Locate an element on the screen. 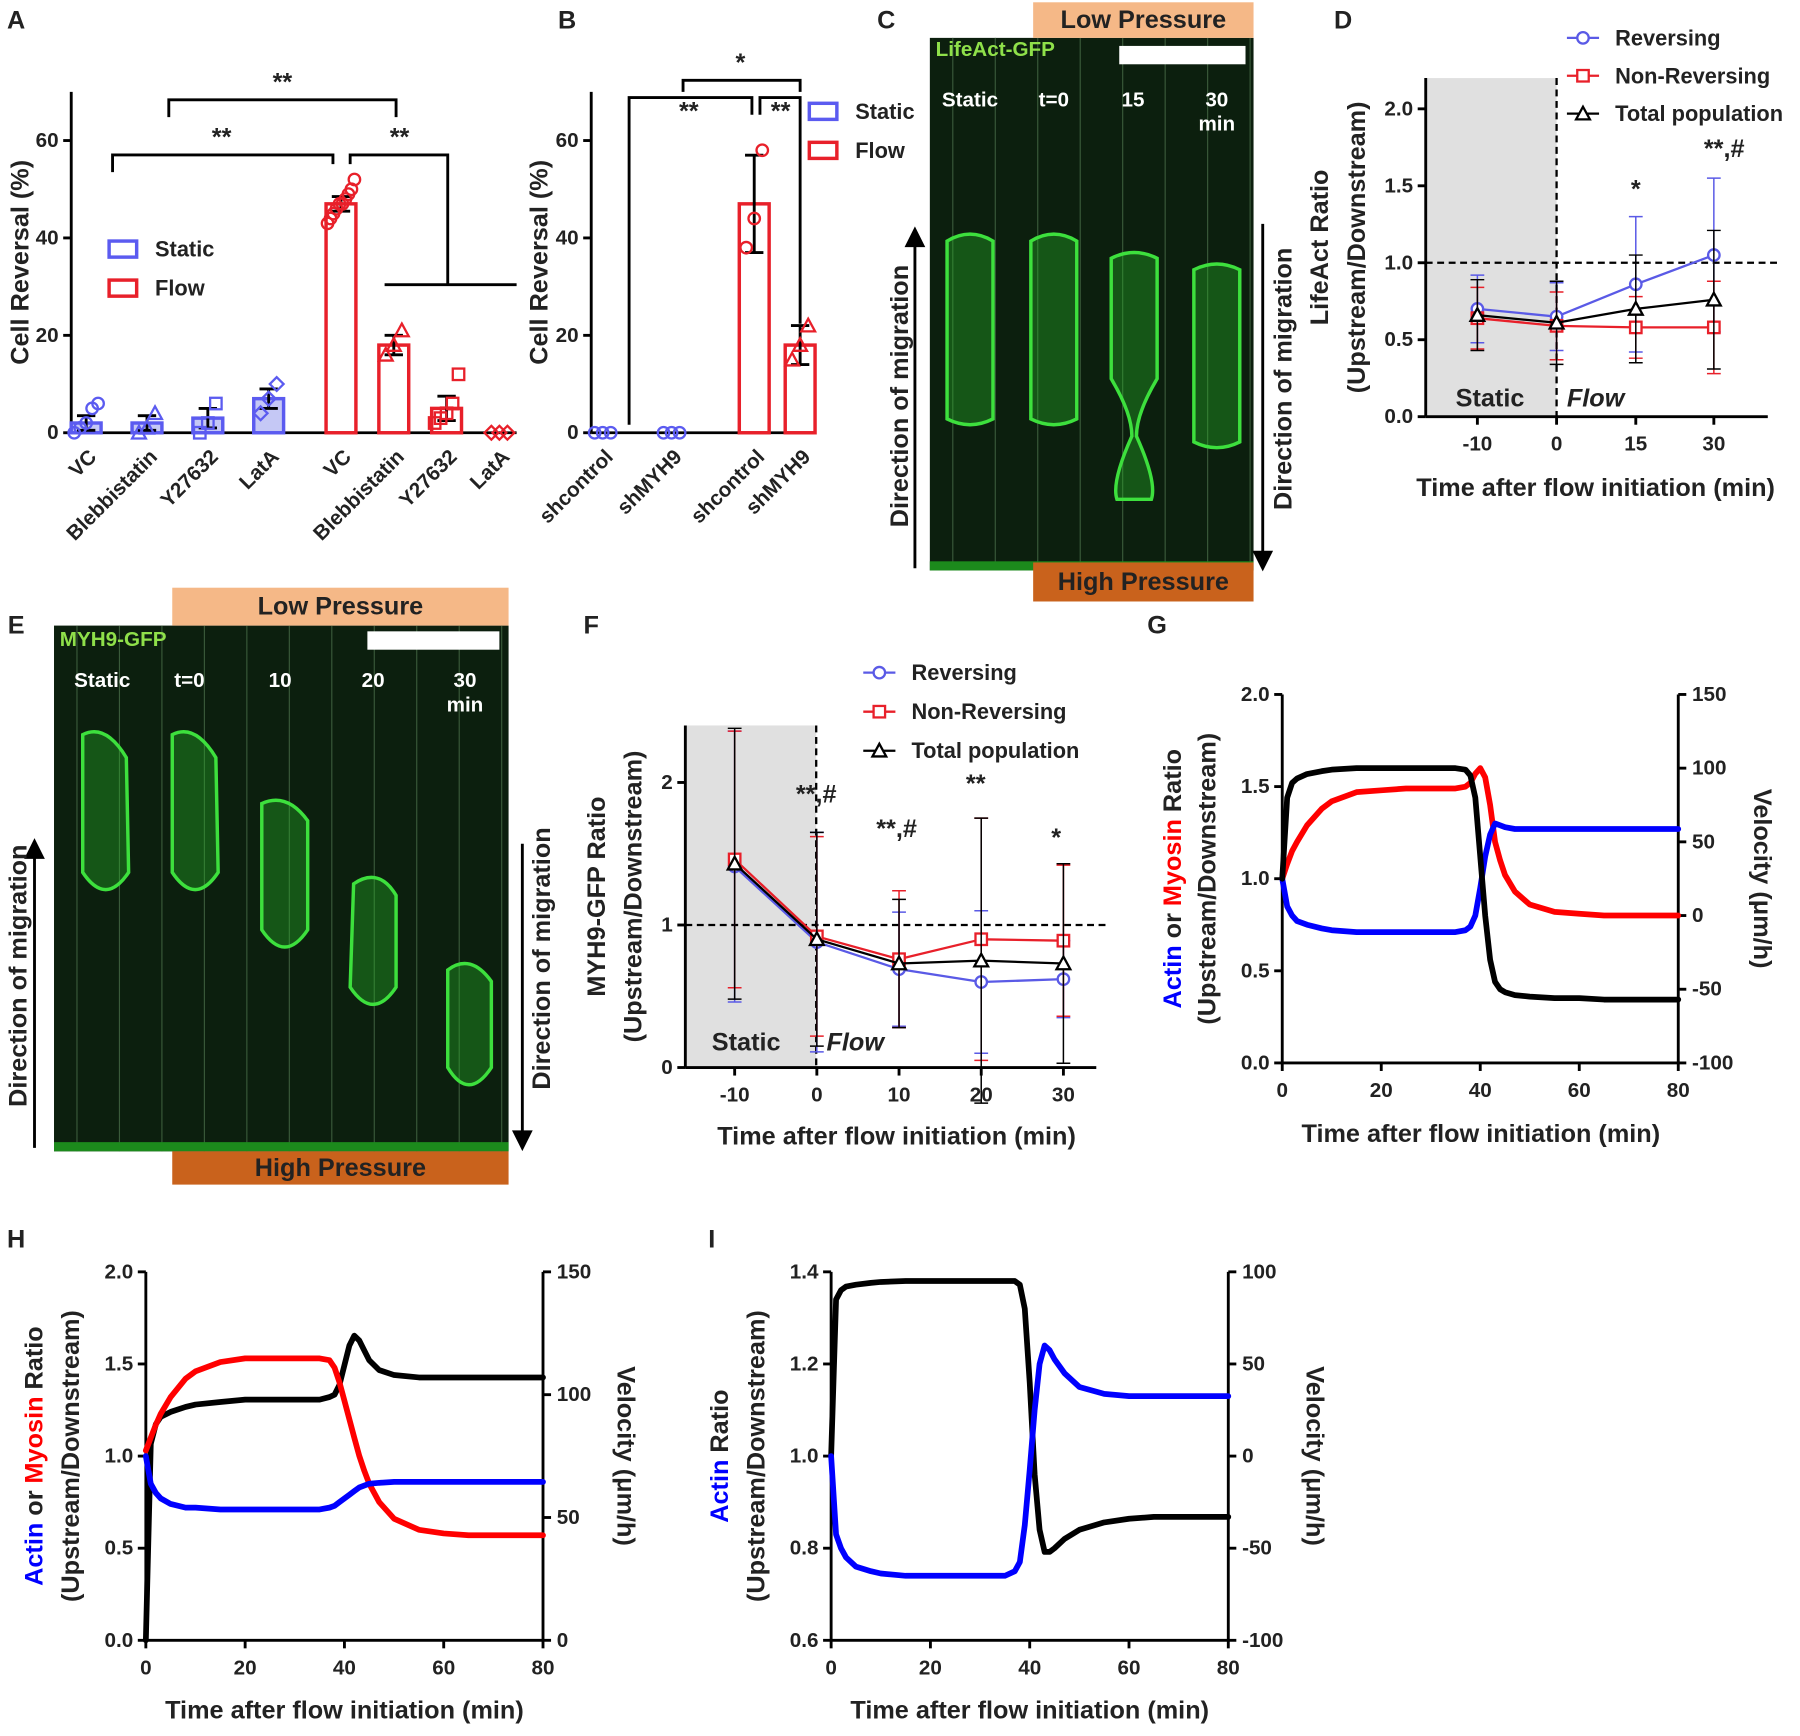 The height and width of the screenshot is (1736, 1800). y-tick-label: 2.0 is located at coordinates (1255, 694).